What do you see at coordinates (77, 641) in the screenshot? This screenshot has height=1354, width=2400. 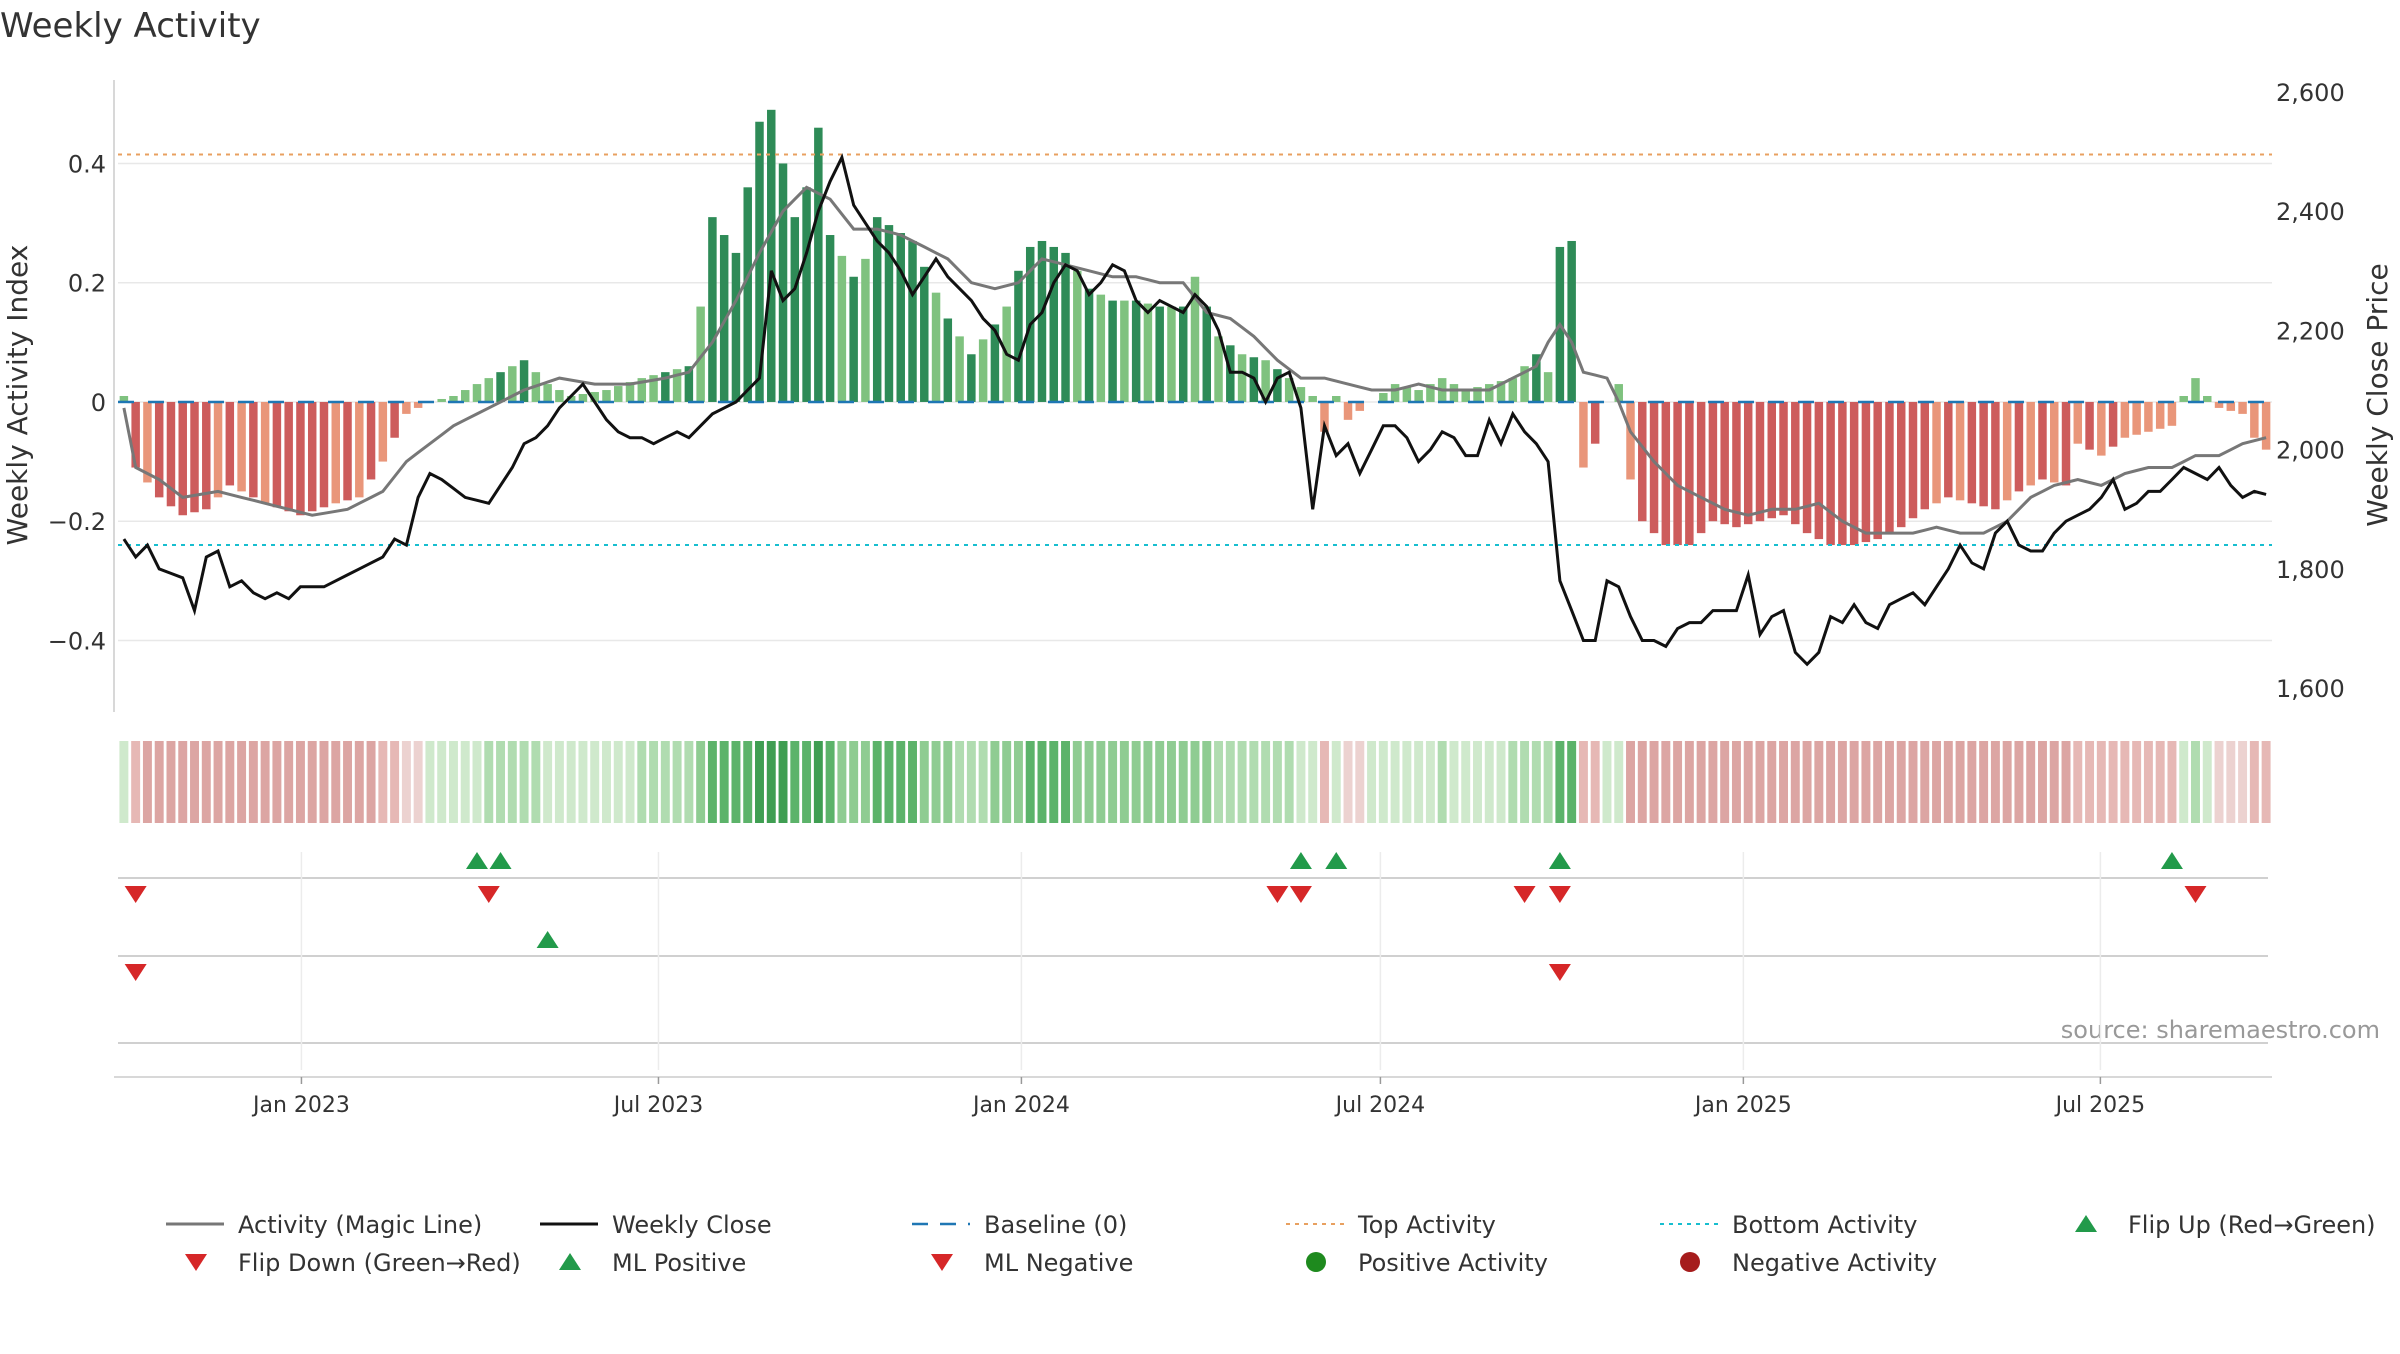 I see `left-tick-label: −0.4` at bounding box center [77, 641].